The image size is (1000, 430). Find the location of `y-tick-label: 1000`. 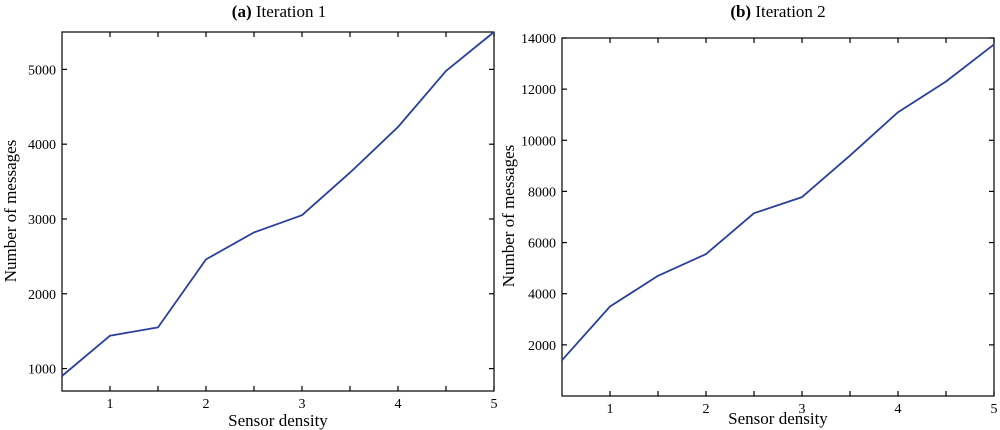

y-tick-label: 1000 is located at coordinates (42, 370).